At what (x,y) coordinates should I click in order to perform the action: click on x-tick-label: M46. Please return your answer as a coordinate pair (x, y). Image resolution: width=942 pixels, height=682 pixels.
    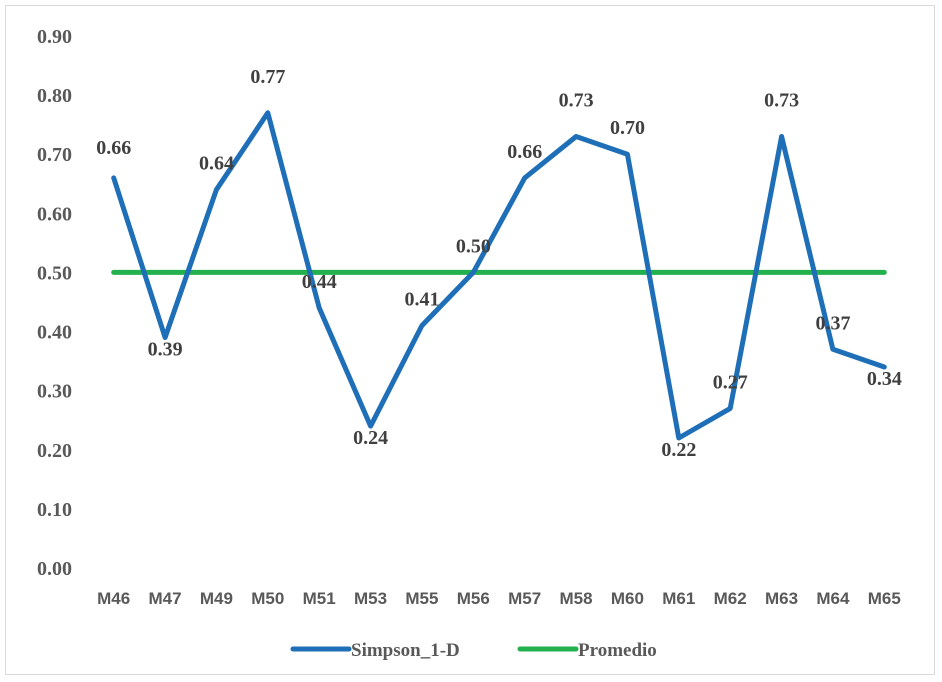
    Looking at the image, I should click on (113, 598).